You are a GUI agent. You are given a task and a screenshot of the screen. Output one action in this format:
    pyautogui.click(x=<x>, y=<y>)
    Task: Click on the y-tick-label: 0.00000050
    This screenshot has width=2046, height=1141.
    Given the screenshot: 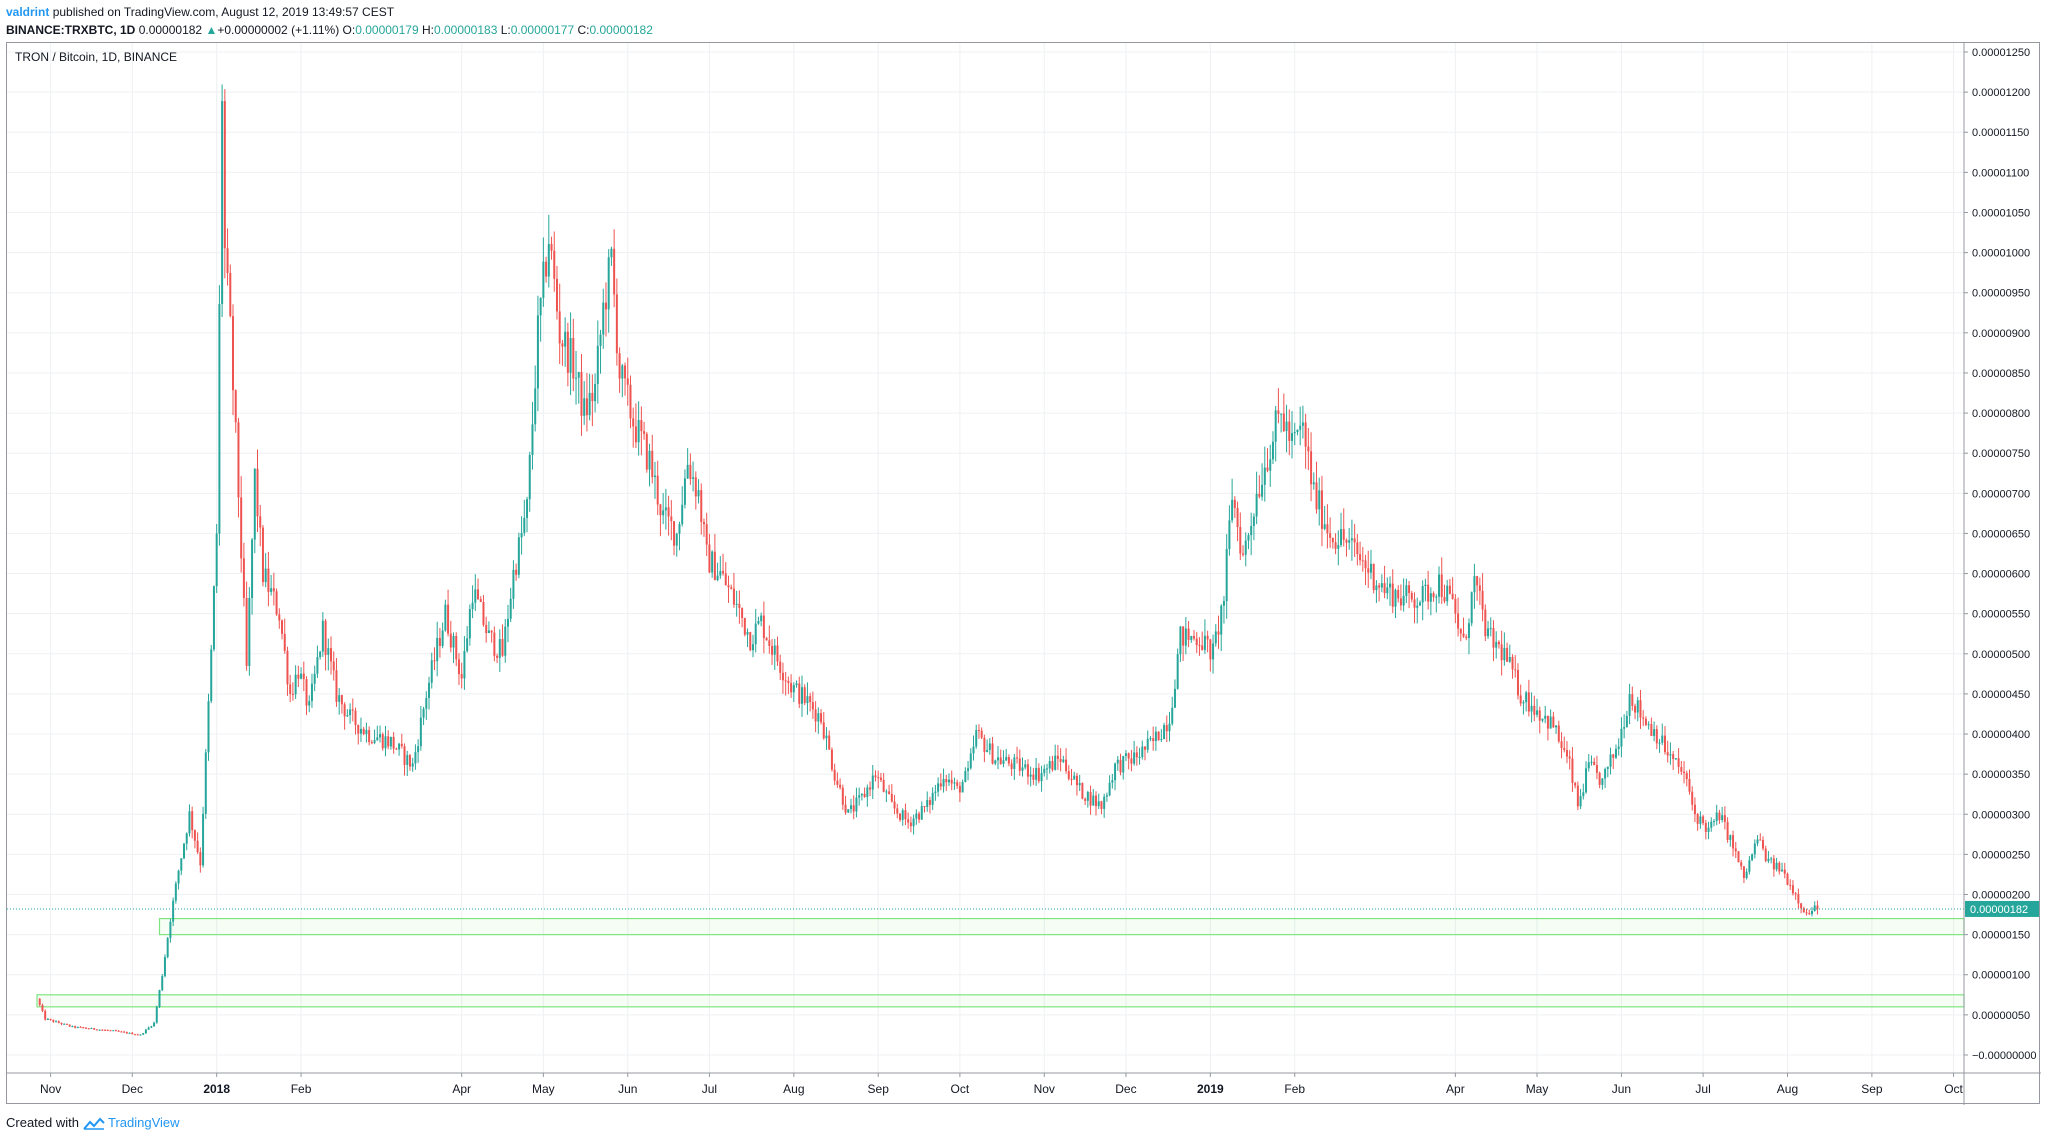 What is the action you would take?
    pyautogui.click(x=2001, y=1016)
    